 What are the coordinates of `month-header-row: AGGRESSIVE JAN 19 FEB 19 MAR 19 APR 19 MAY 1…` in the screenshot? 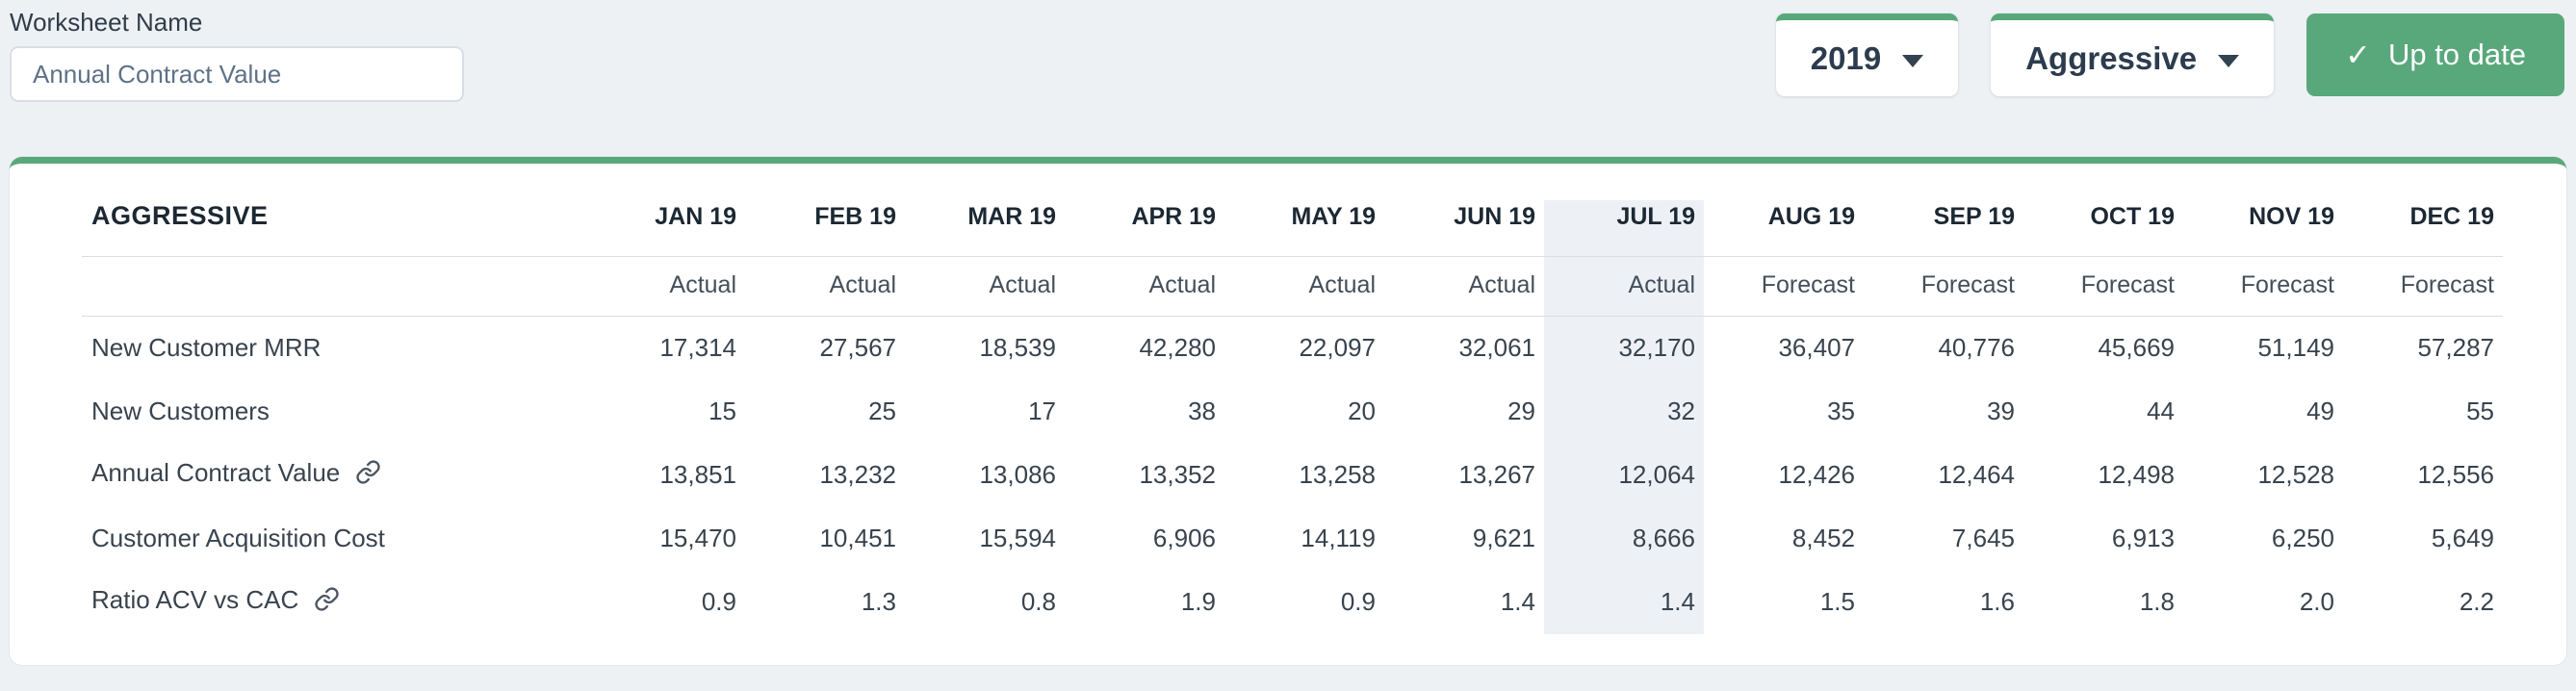 It's located at (1293, 229).